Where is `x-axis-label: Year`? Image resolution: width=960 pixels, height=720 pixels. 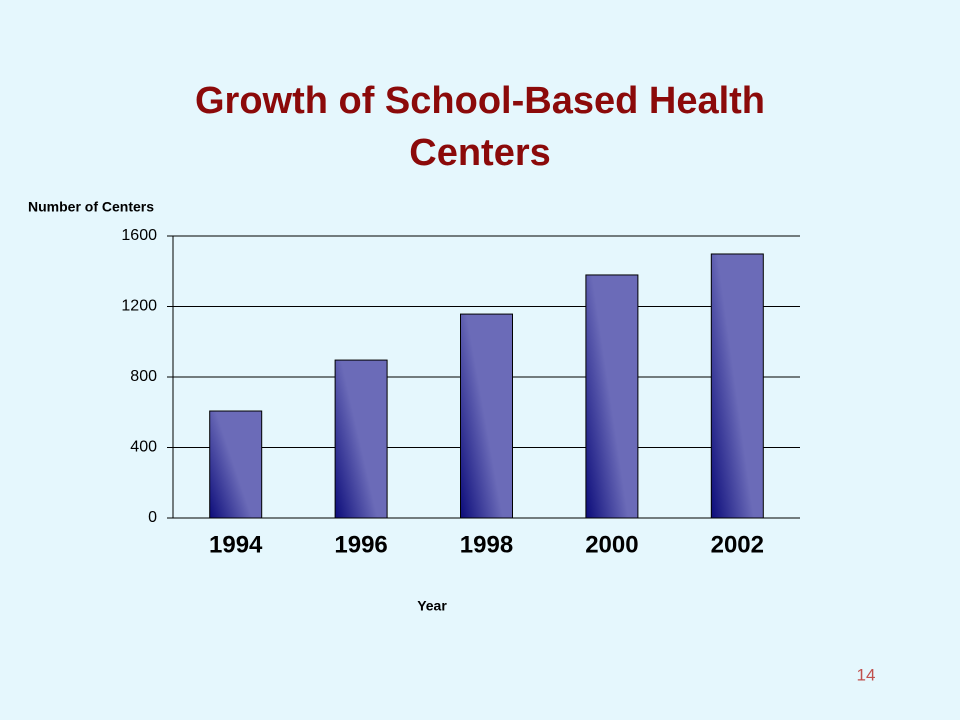
x-axis-label: Year is located at coordinates (432, 606).